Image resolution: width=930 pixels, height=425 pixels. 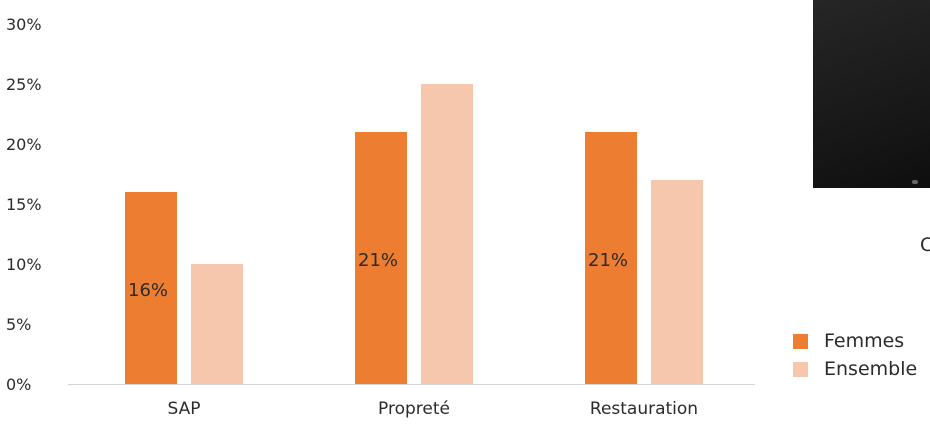 I want to click on x-tick-label: SAP, so click(x=184, y=409).